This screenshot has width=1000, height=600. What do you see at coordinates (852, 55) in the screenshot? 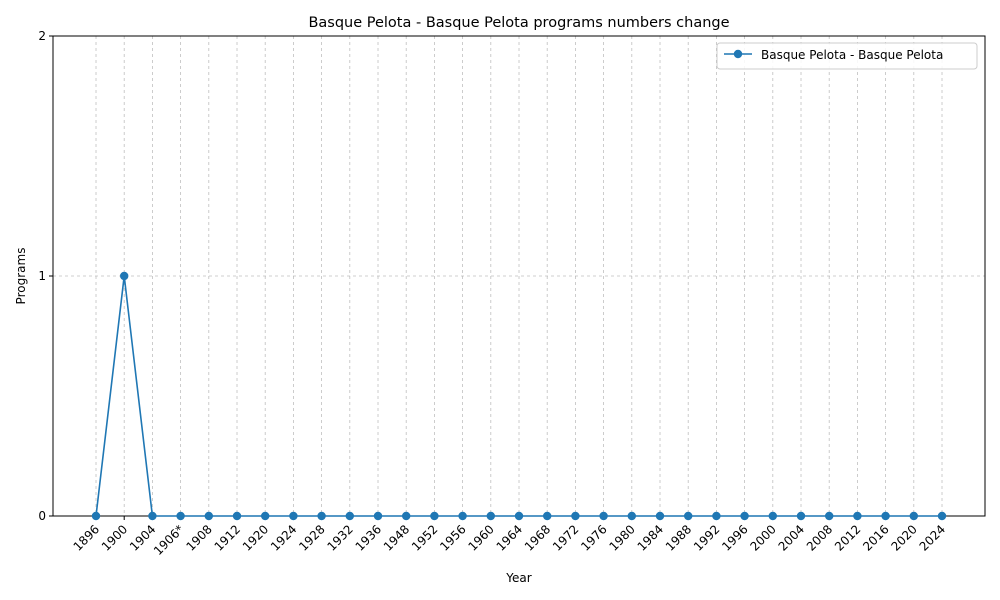
I see `legend-label: Basque Pelota - Basque Pelota` at bounding box center [852, 55].